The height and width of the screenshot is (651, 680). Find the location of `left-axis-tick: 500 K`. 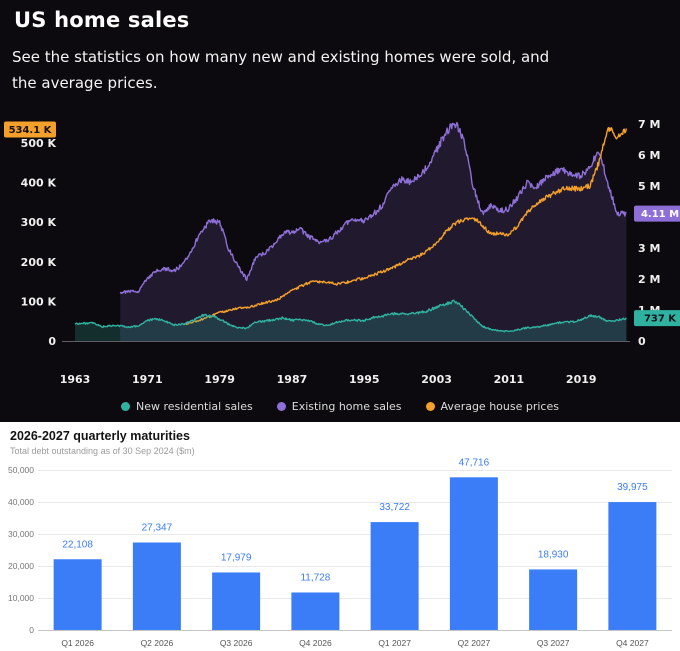

left-axis-tick: 500 K is located at coordinates (39, 143).